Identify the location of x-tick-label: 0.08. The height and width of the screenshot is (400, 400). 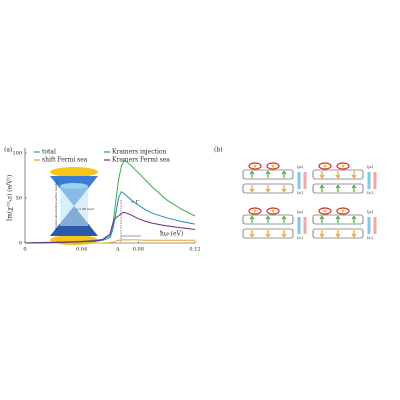
(138, 250).